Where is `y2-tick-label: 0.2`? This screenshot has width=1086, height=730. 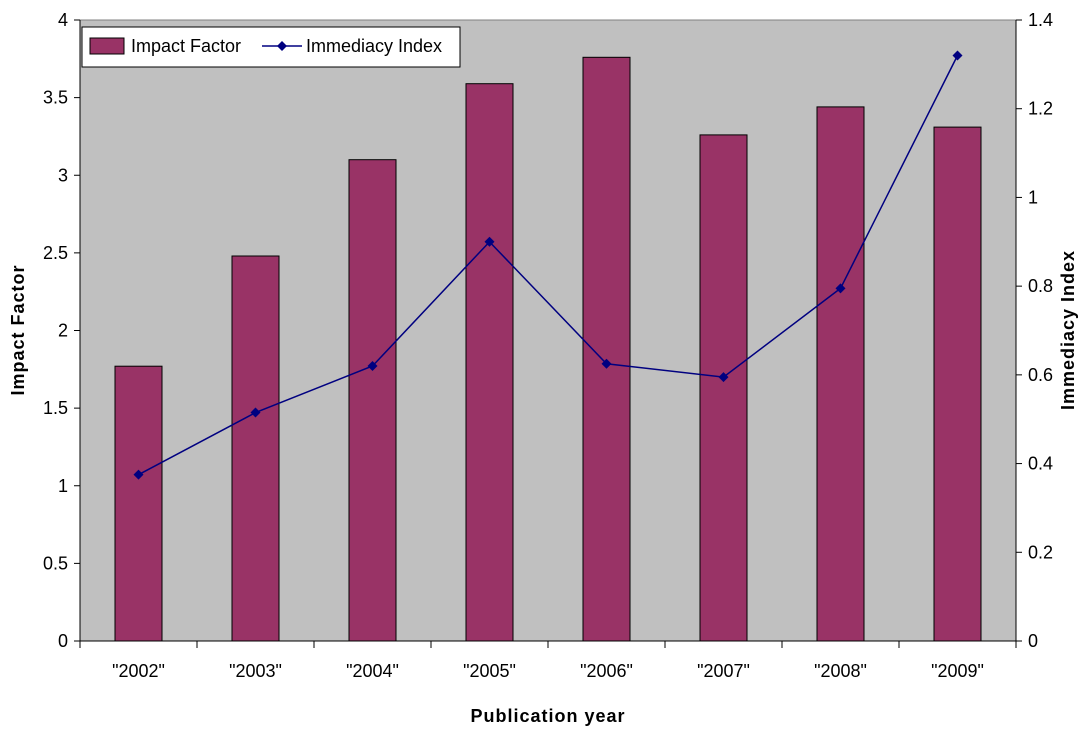 y2-tick-label: 0.2 is located at coordinates (1040, 552).